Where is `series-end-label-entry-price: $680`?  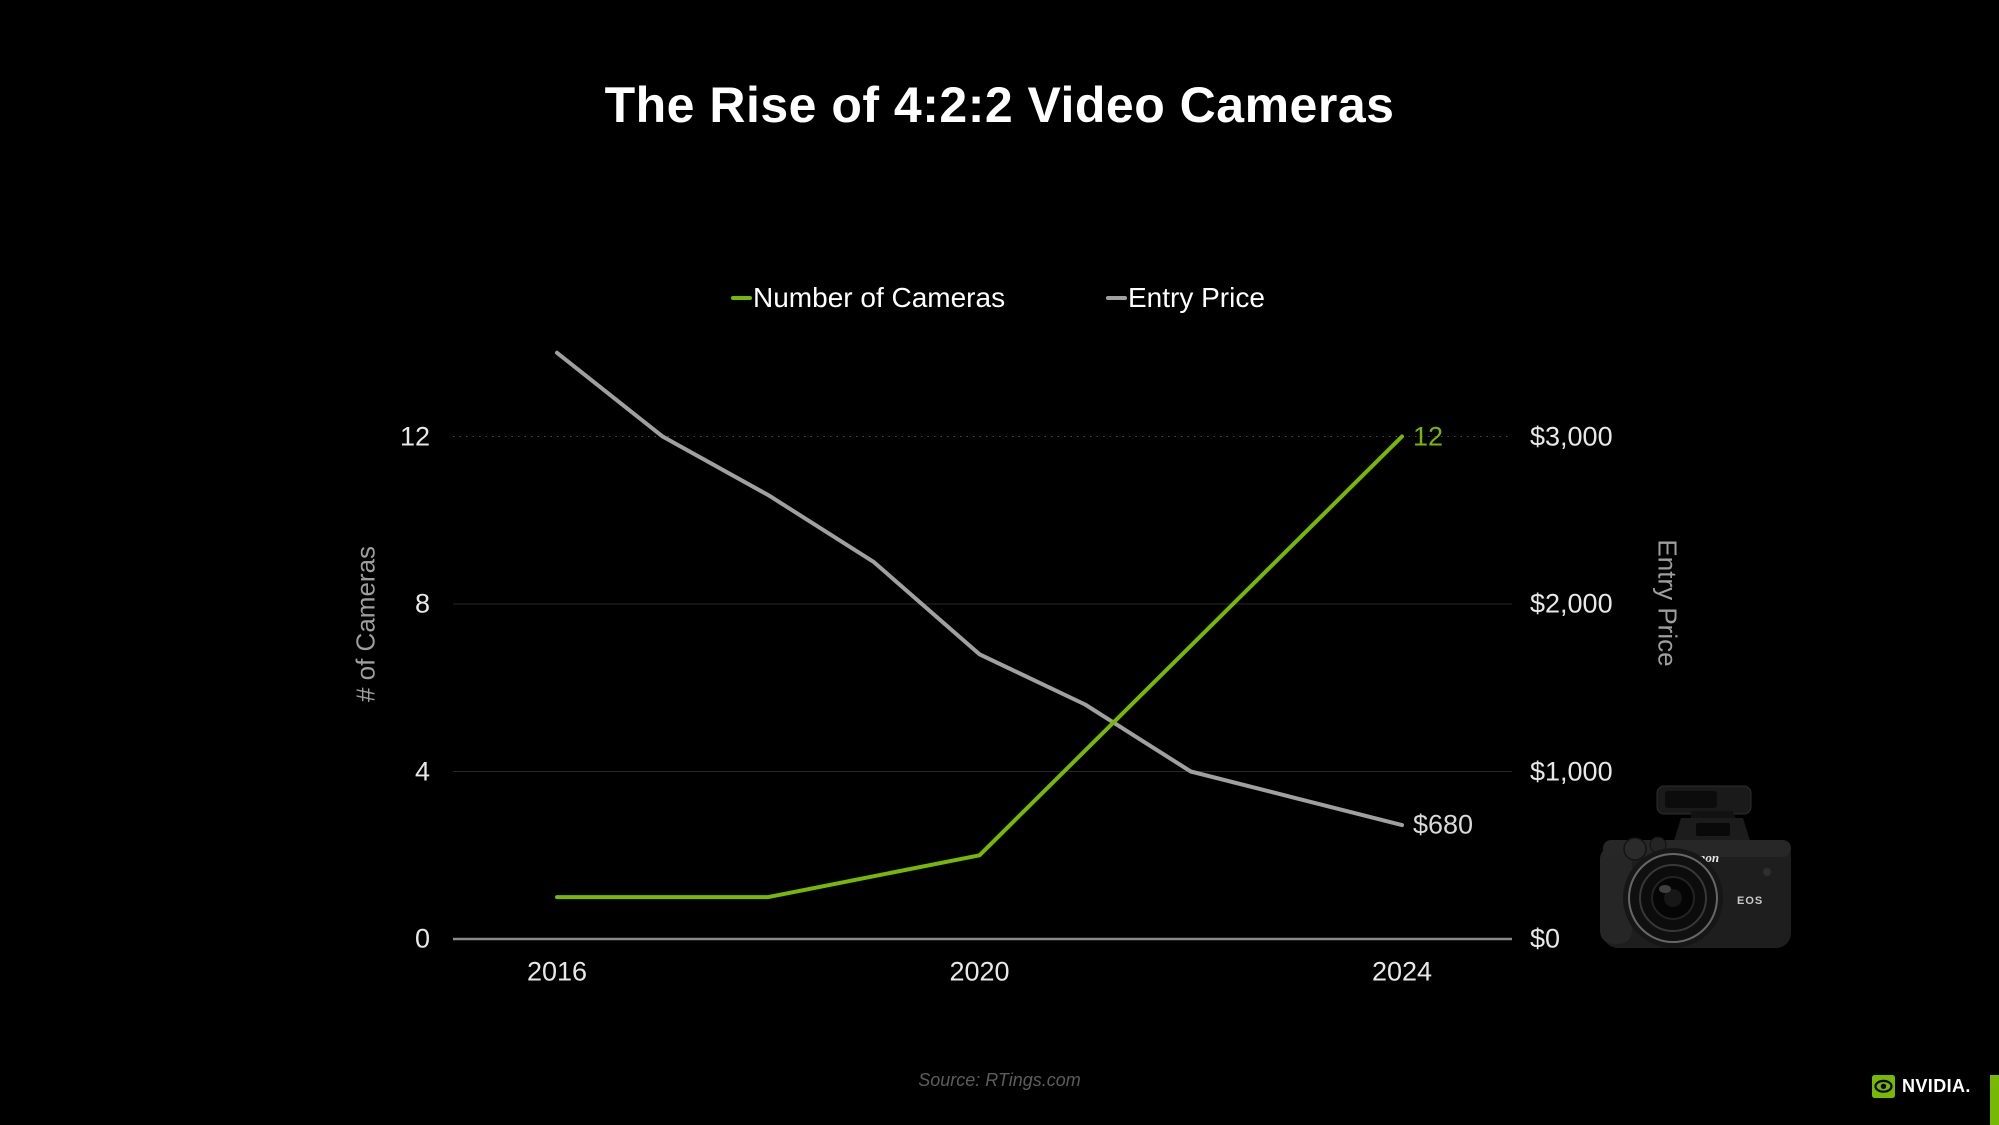 series-end-label-entry-price: $680 is located at coordinates (1443, 824).